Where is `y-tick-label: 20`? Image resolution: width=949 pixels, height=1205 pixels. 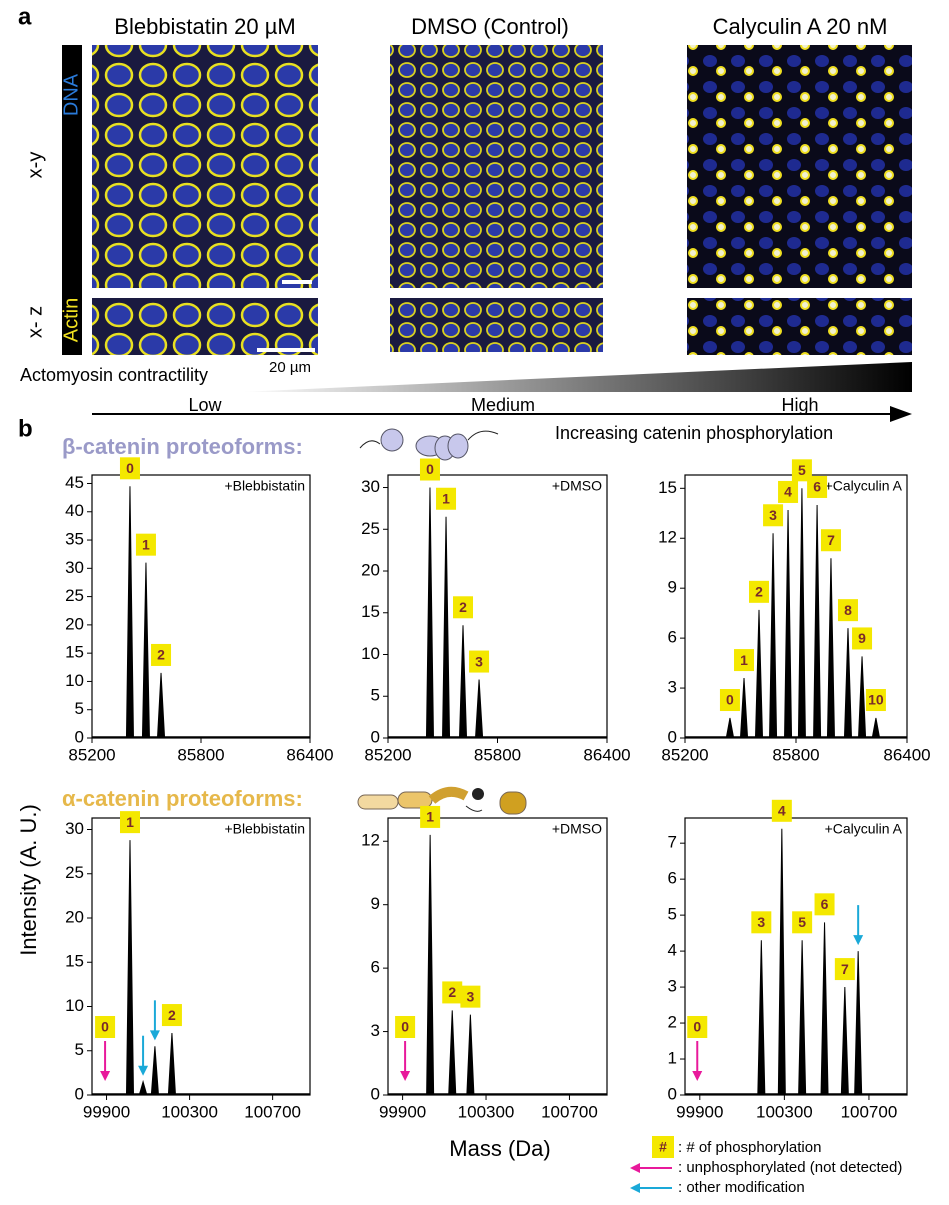
y-tick-label: 20 is located at coordinates (370, 570).